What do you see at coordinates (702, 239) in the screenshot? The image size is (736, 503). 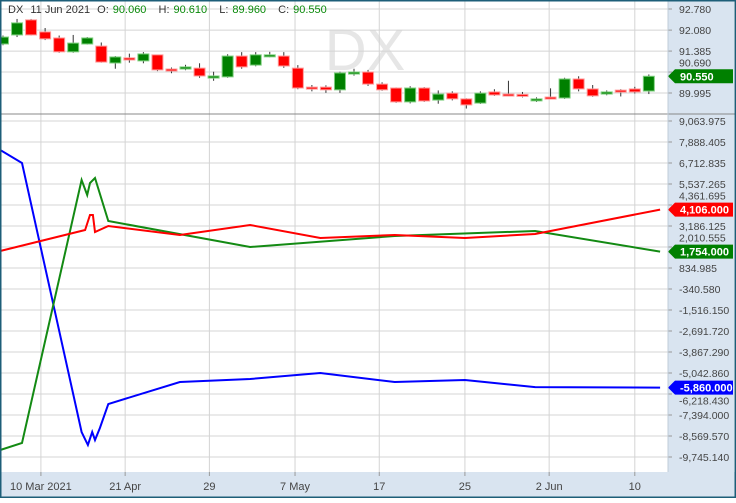 I see `indicator-axis-label: 2,010.555` at bounding box center [702, 239].